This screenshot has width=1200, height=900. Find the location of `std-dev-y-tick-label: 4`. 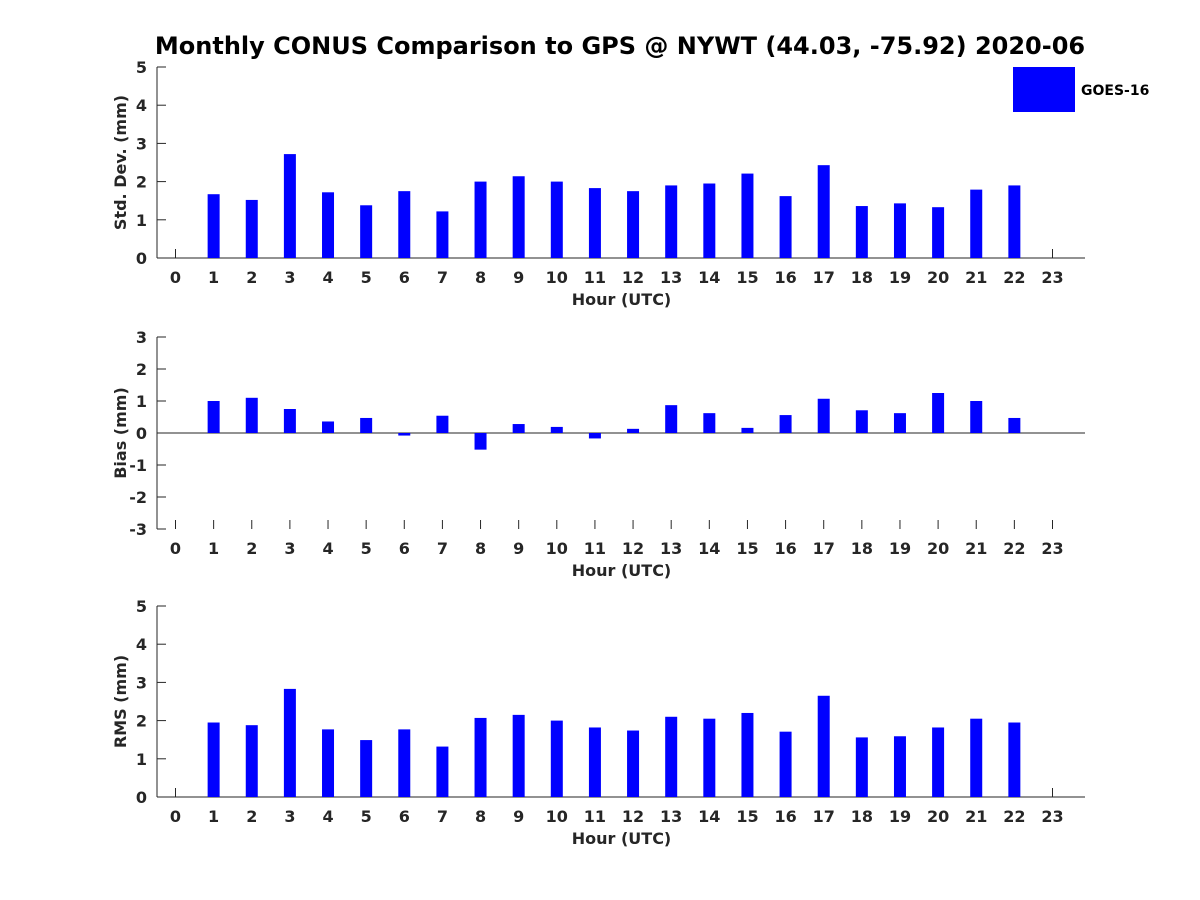

std-dev-y-tick-label: 4 is located at coordinates (141, 105).